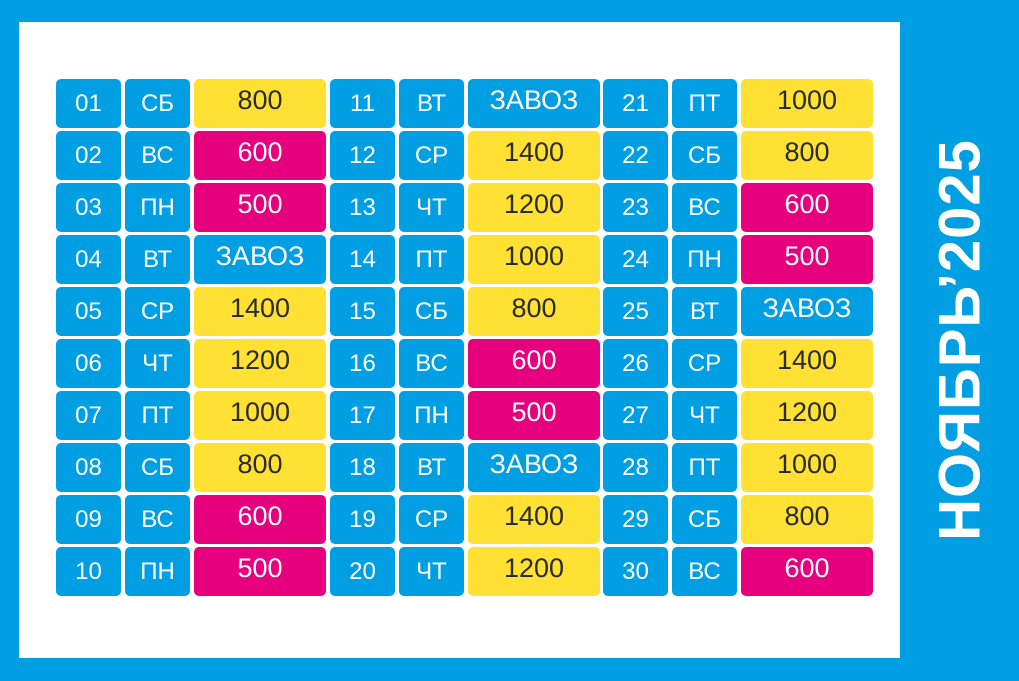 This screenshot has height=681, width=1019. What do you see at coordinates (362, 103) in the screenshot?
I see `day-number: 11` at bounding box center [362, 103].